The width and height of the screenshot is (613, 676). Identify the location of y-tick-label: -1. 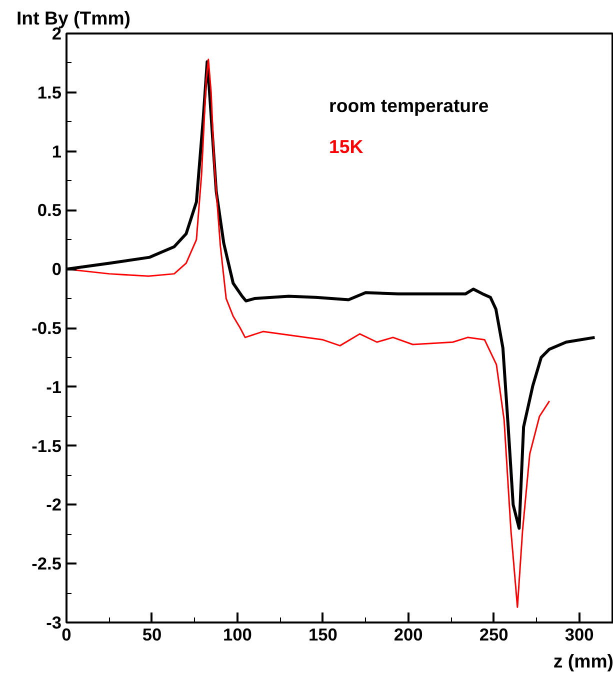
(54, 386).